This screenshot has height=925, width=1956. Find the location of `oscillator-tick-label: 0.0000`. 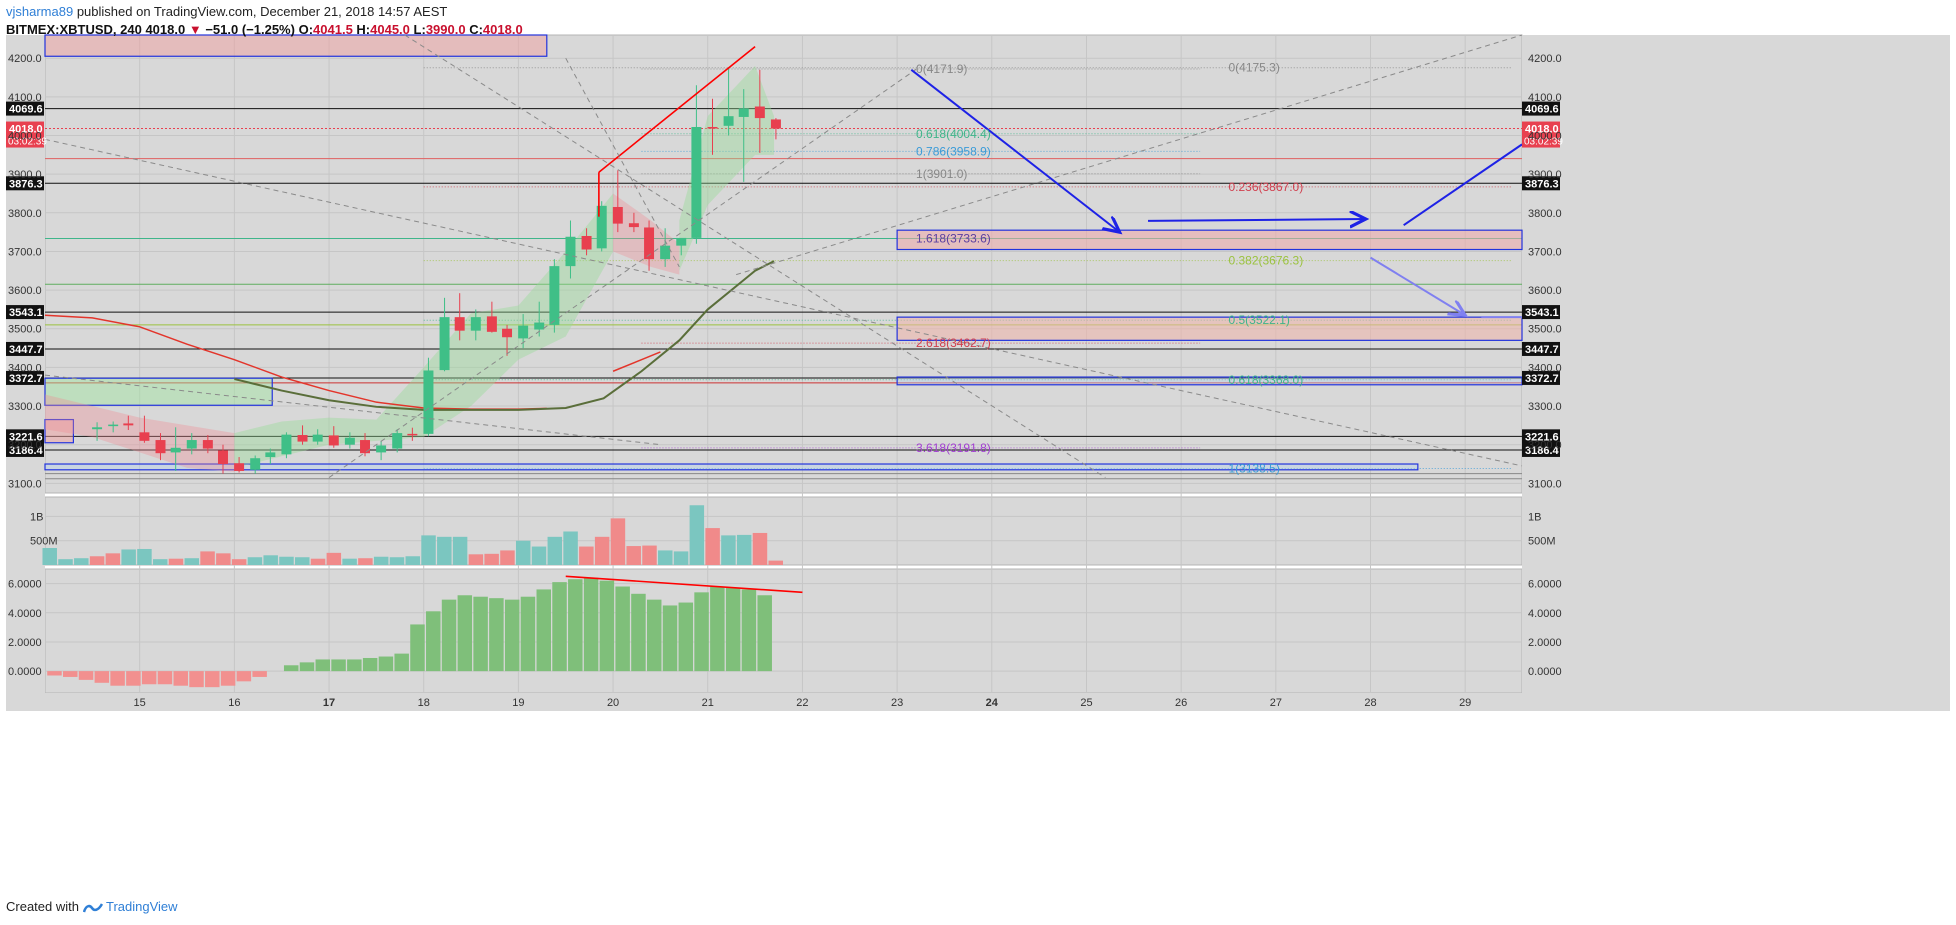

oscillator-tick-label: 0.0000 is located at coordinates (1545, 672).